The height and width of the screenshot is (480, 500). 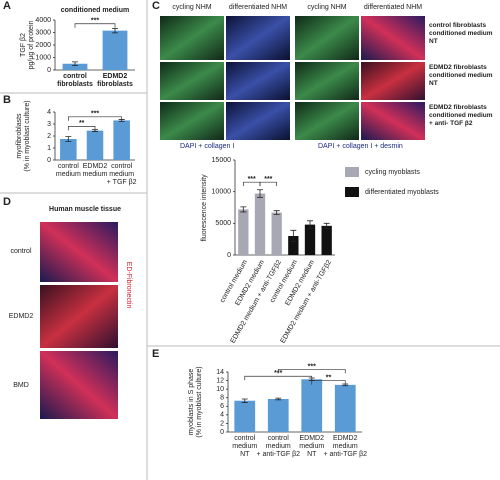 I want to click on y-tick-label: 3, so click(x=49, y=124).